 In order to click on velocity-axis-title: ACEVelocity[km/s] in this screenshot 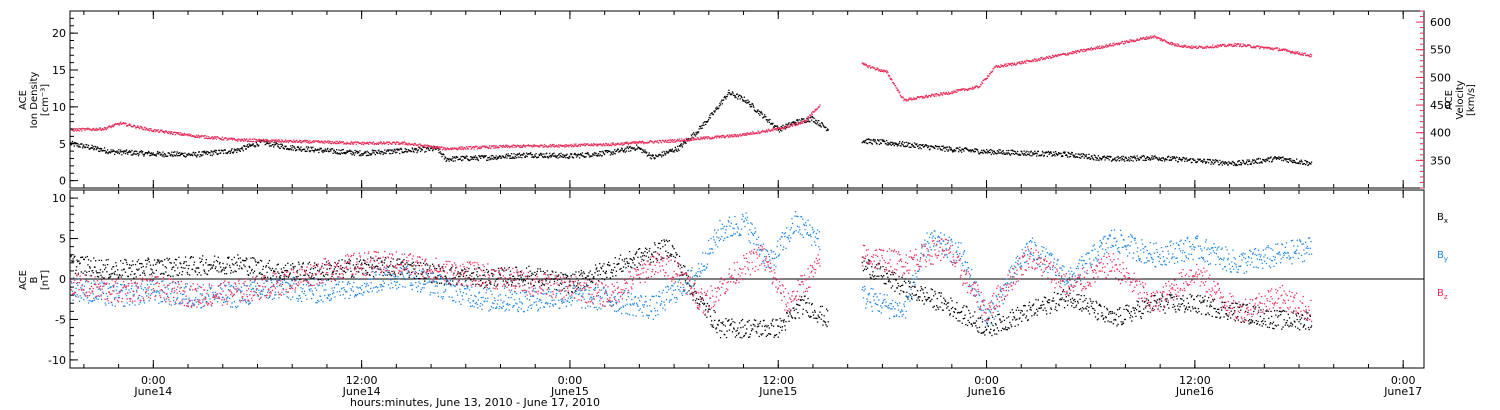, I will do `click(1460, 99)`.